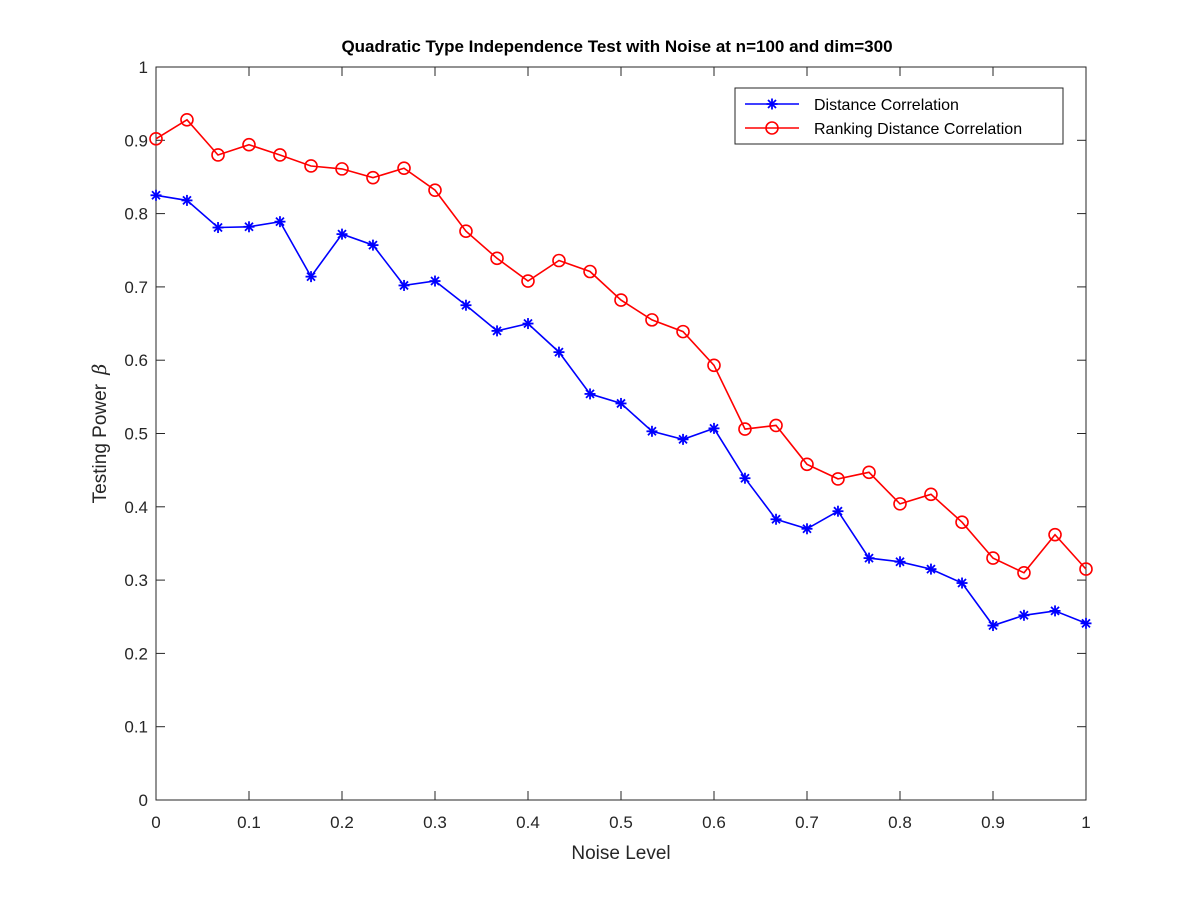 This screenshot has width=1200, height=900. Describe the element at coordinates (136, 580) in the screenshot. I see `y-tick-label: 0.3` at that location.